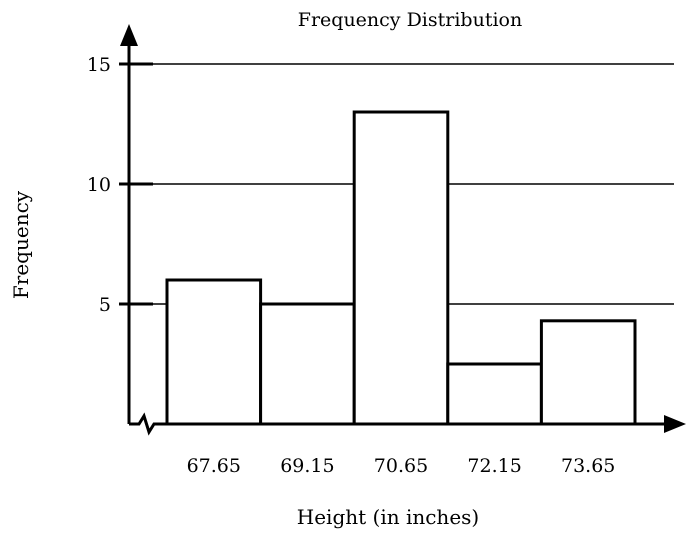 This screenshot has height=533, width=686. I want to click on bar-70.65, so click(401, 268).